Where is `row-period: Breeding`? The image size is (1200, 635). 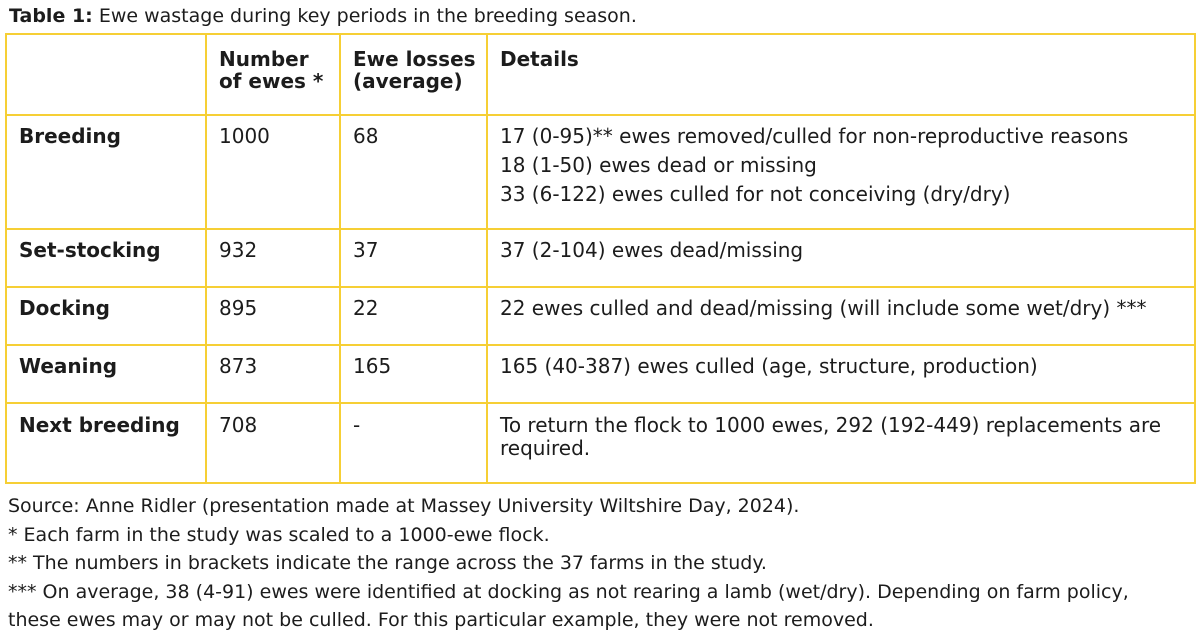 row-period: Breeding is located at coordinates (106, 172).